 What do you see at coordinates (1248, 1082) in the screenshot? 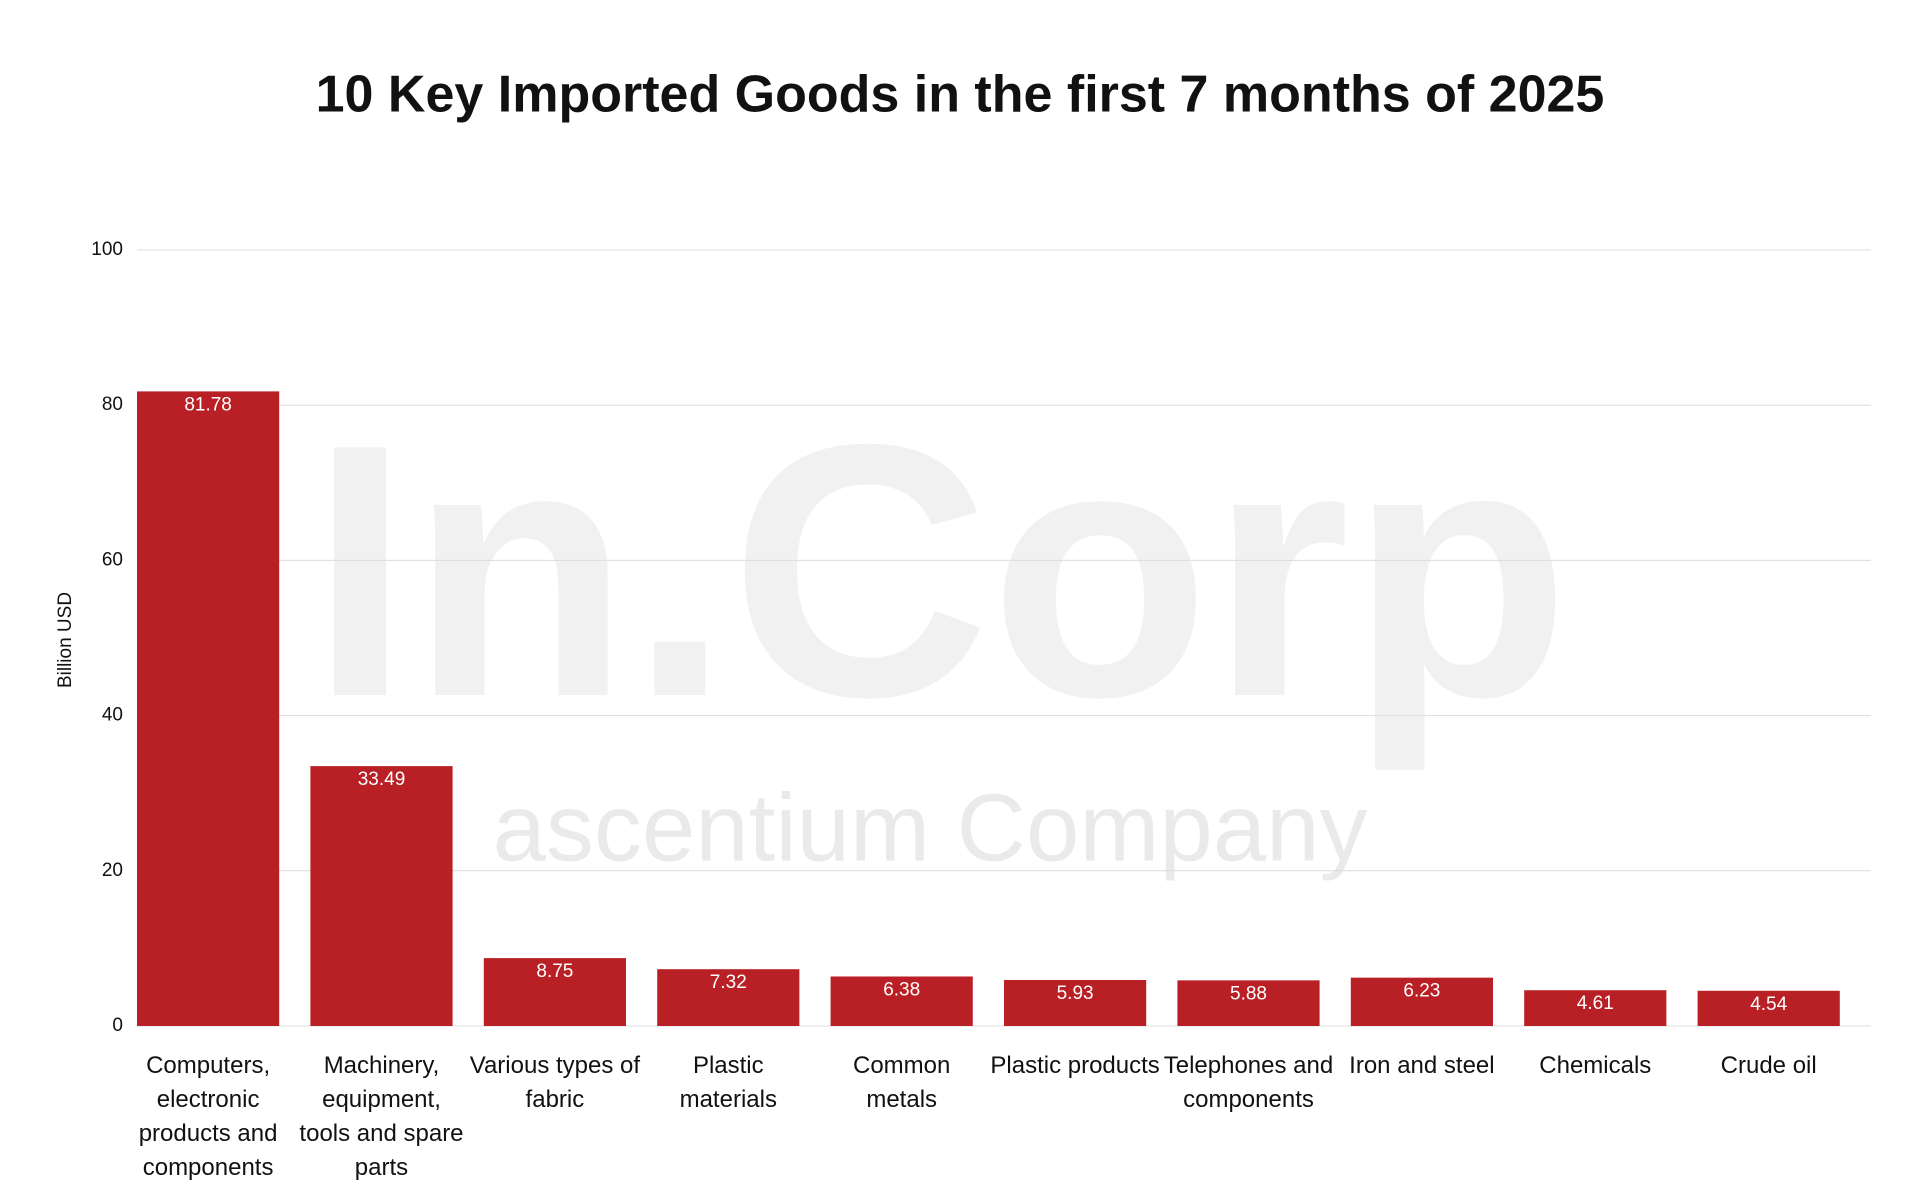
I see `x-tick-label: Telephones and components` at bounding box center [1248, 1082].